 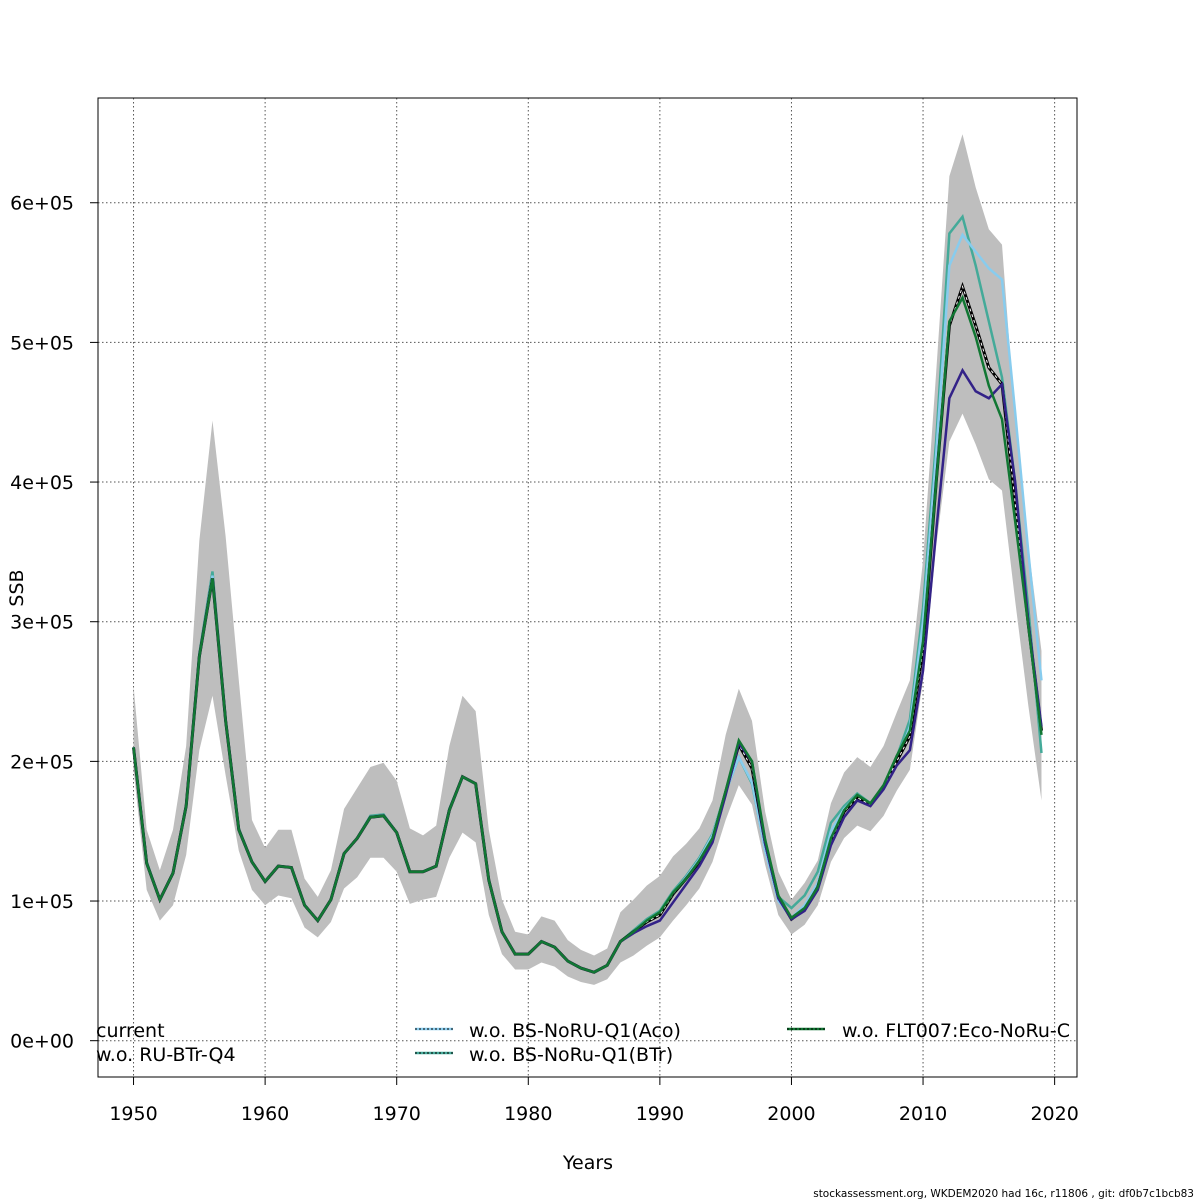 I want to click on y-tick-label: 2e+05, so click(x=42, y=762).